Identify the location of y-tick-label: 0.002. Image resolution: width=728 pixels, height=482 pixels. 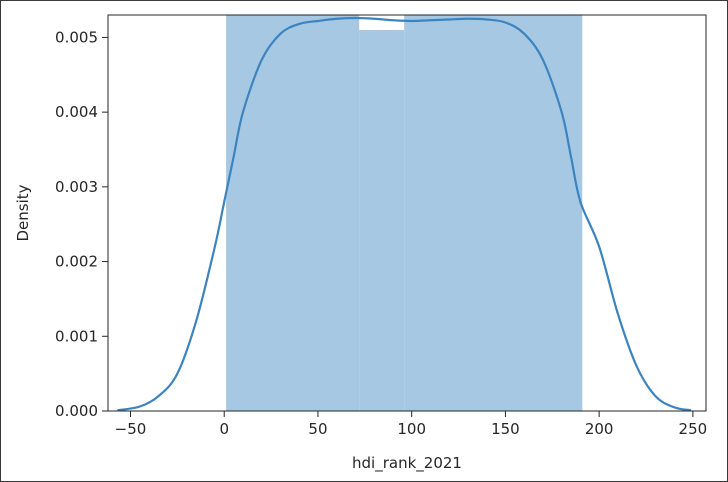
(76, 262).